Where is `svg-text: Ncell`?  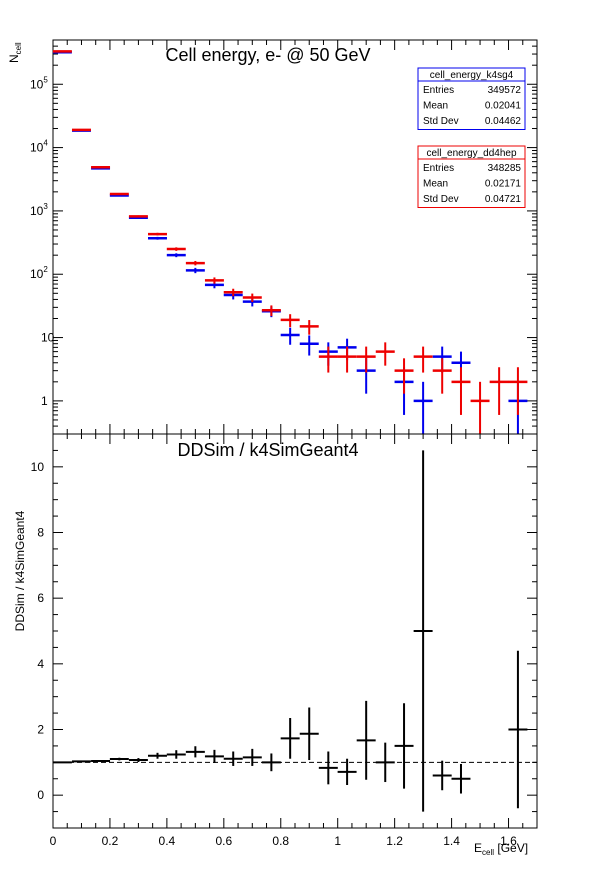 svg-text: Ncell is located at coordinates (15, 52).